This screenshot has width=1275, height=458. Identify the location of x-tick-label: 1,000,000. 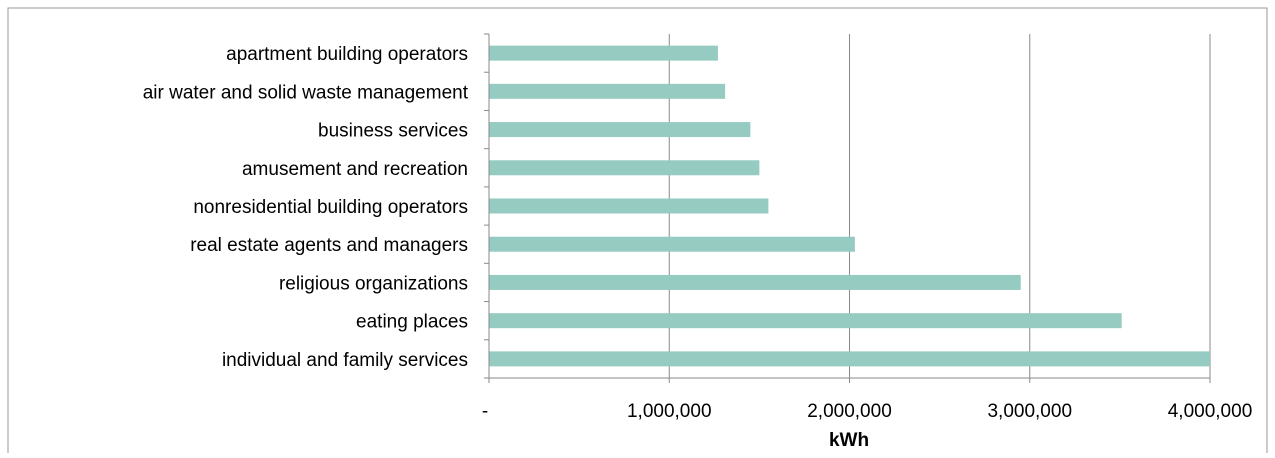
(669, 411).